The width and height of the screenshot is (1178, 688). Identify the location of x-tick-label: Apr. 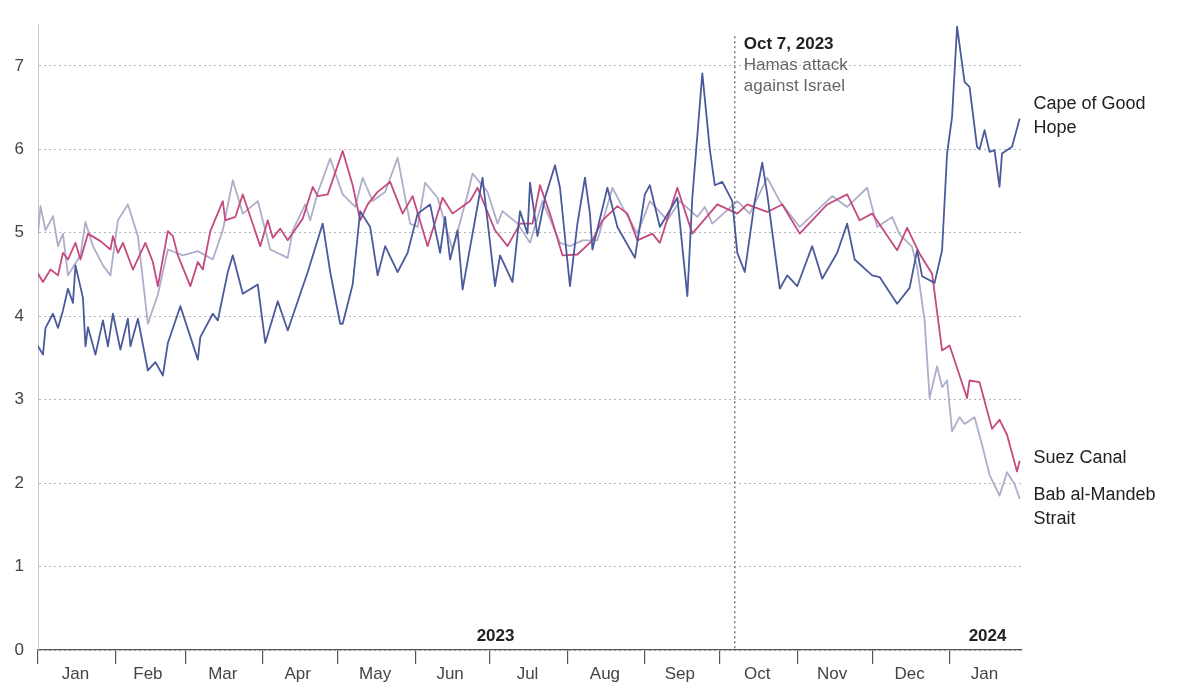
(298, 673).